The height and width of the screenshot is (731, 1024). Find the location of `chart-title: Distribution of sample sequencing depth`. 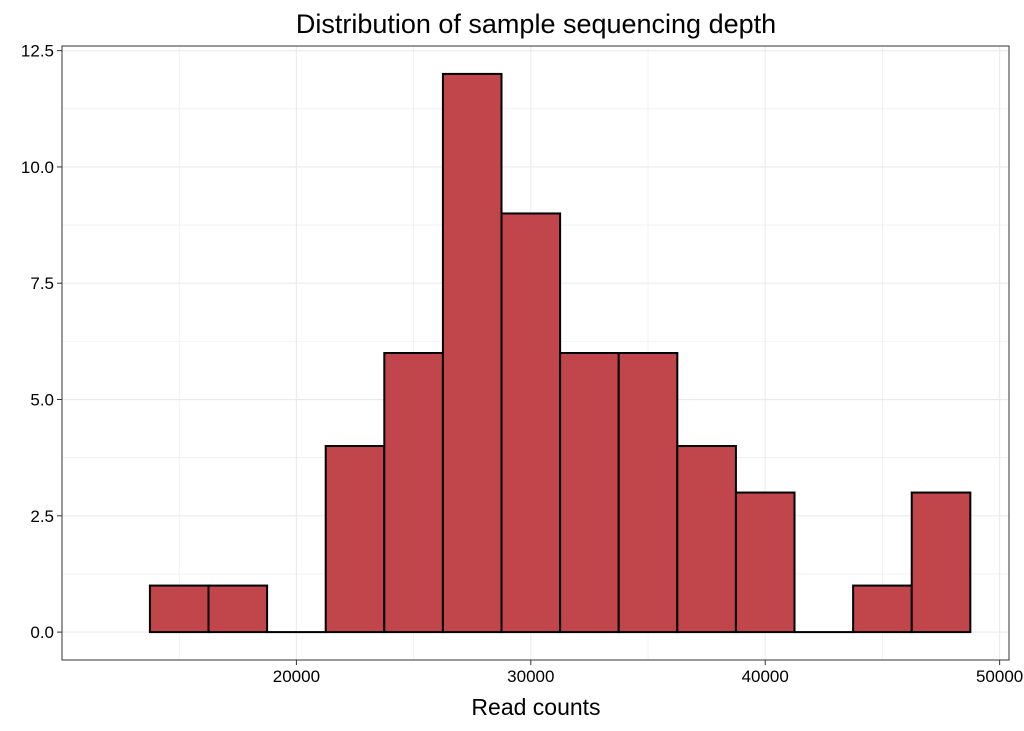

chart-title: Distribution of sample sequencing depth is located at coordinates (536, 24).